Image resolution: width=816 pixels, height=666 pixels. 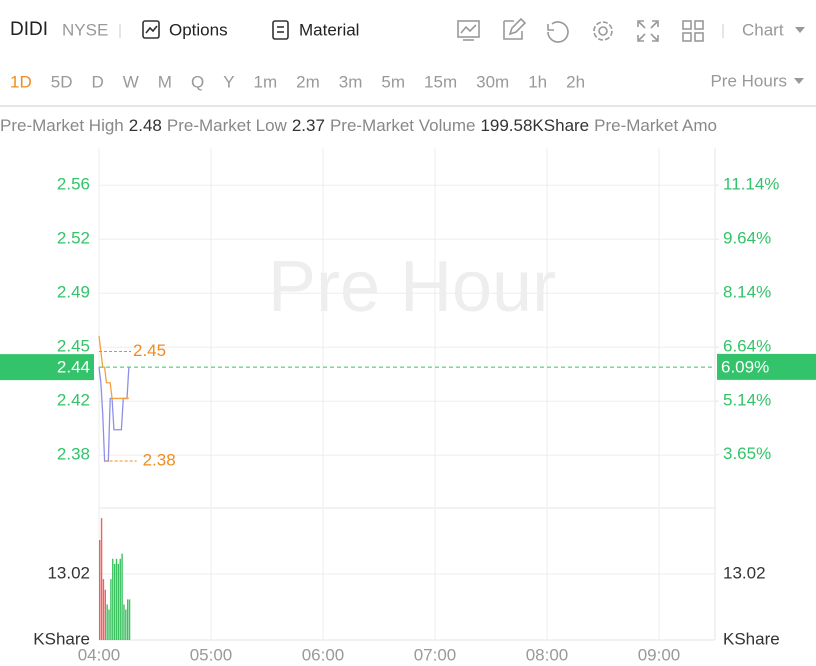 What do you see at coordinates (145, 125) in the screenshot?
I see `stat-value: 2.48` at bounding box center [145, 125].